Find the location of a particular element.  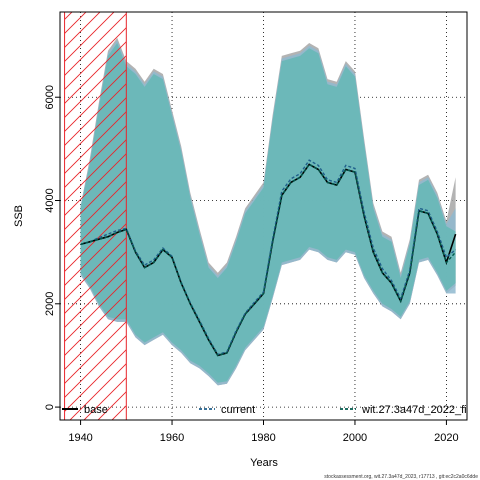

y-tick-label-6000: 6000 is located at coordinates (50, 97).